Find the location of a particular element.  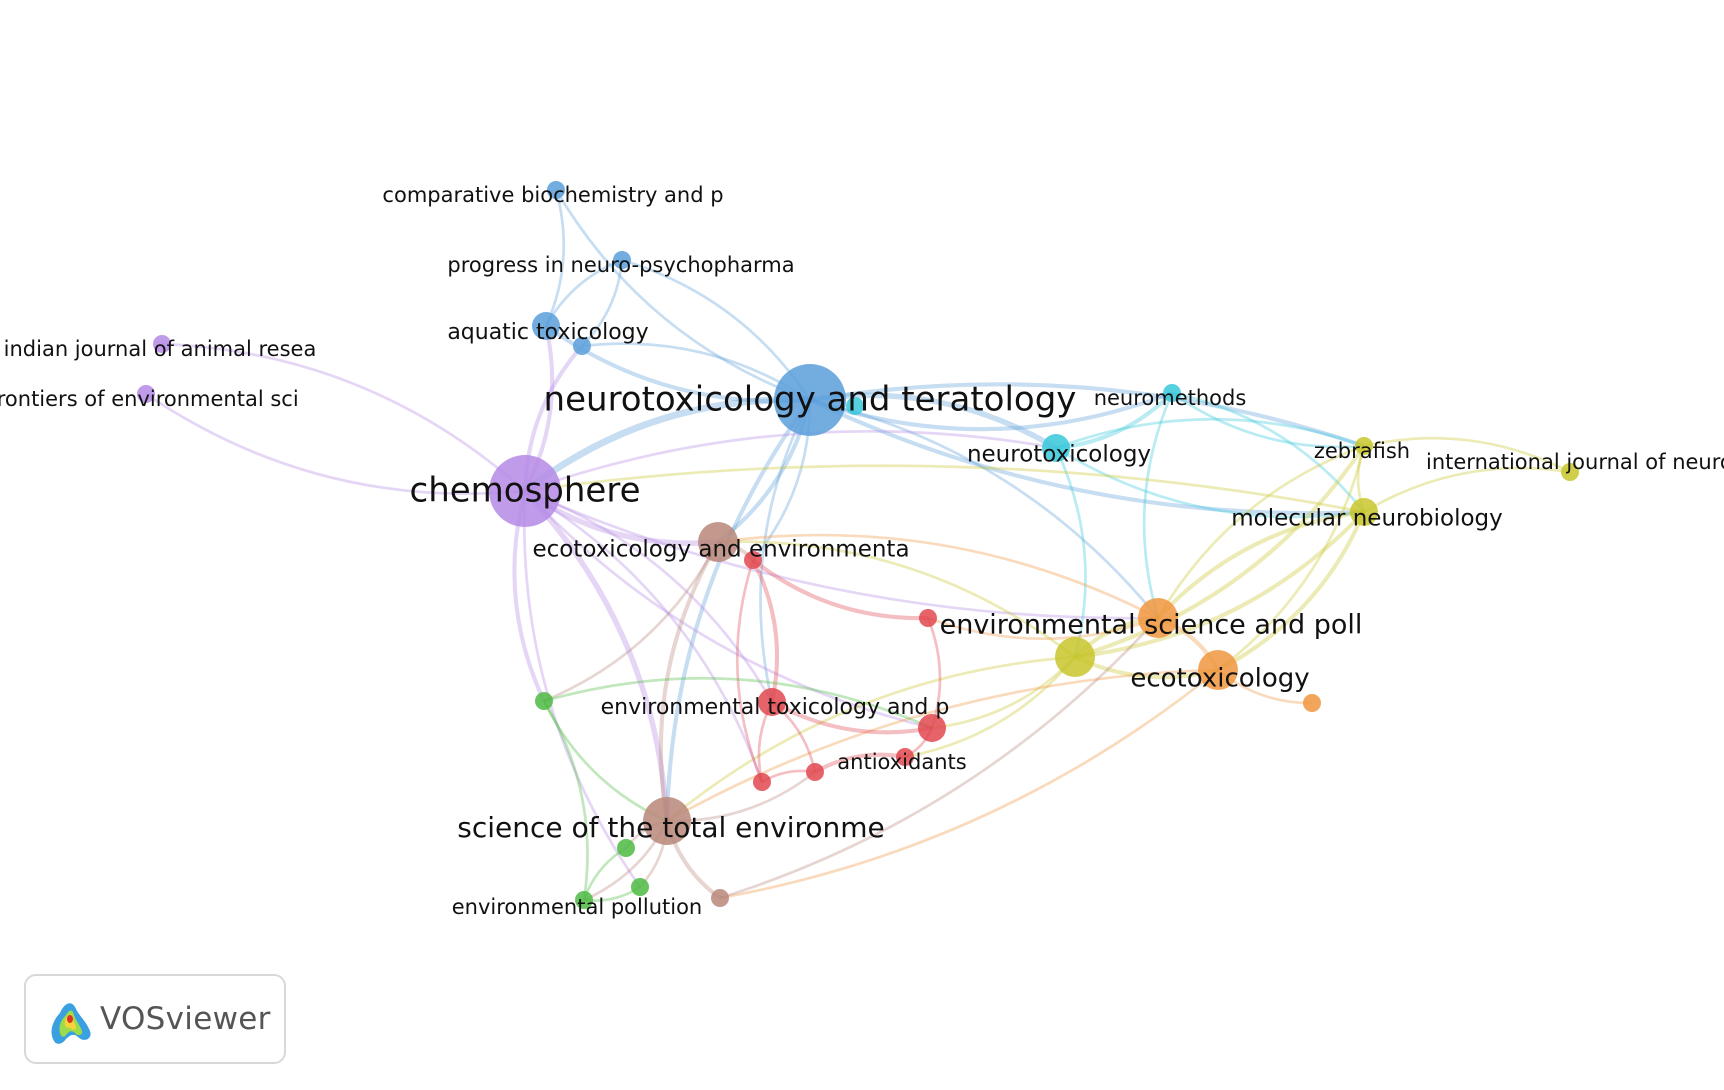

label-neurotoxicology_teratology: neurotoxicology and teratology is located at coordinates (810, 400).